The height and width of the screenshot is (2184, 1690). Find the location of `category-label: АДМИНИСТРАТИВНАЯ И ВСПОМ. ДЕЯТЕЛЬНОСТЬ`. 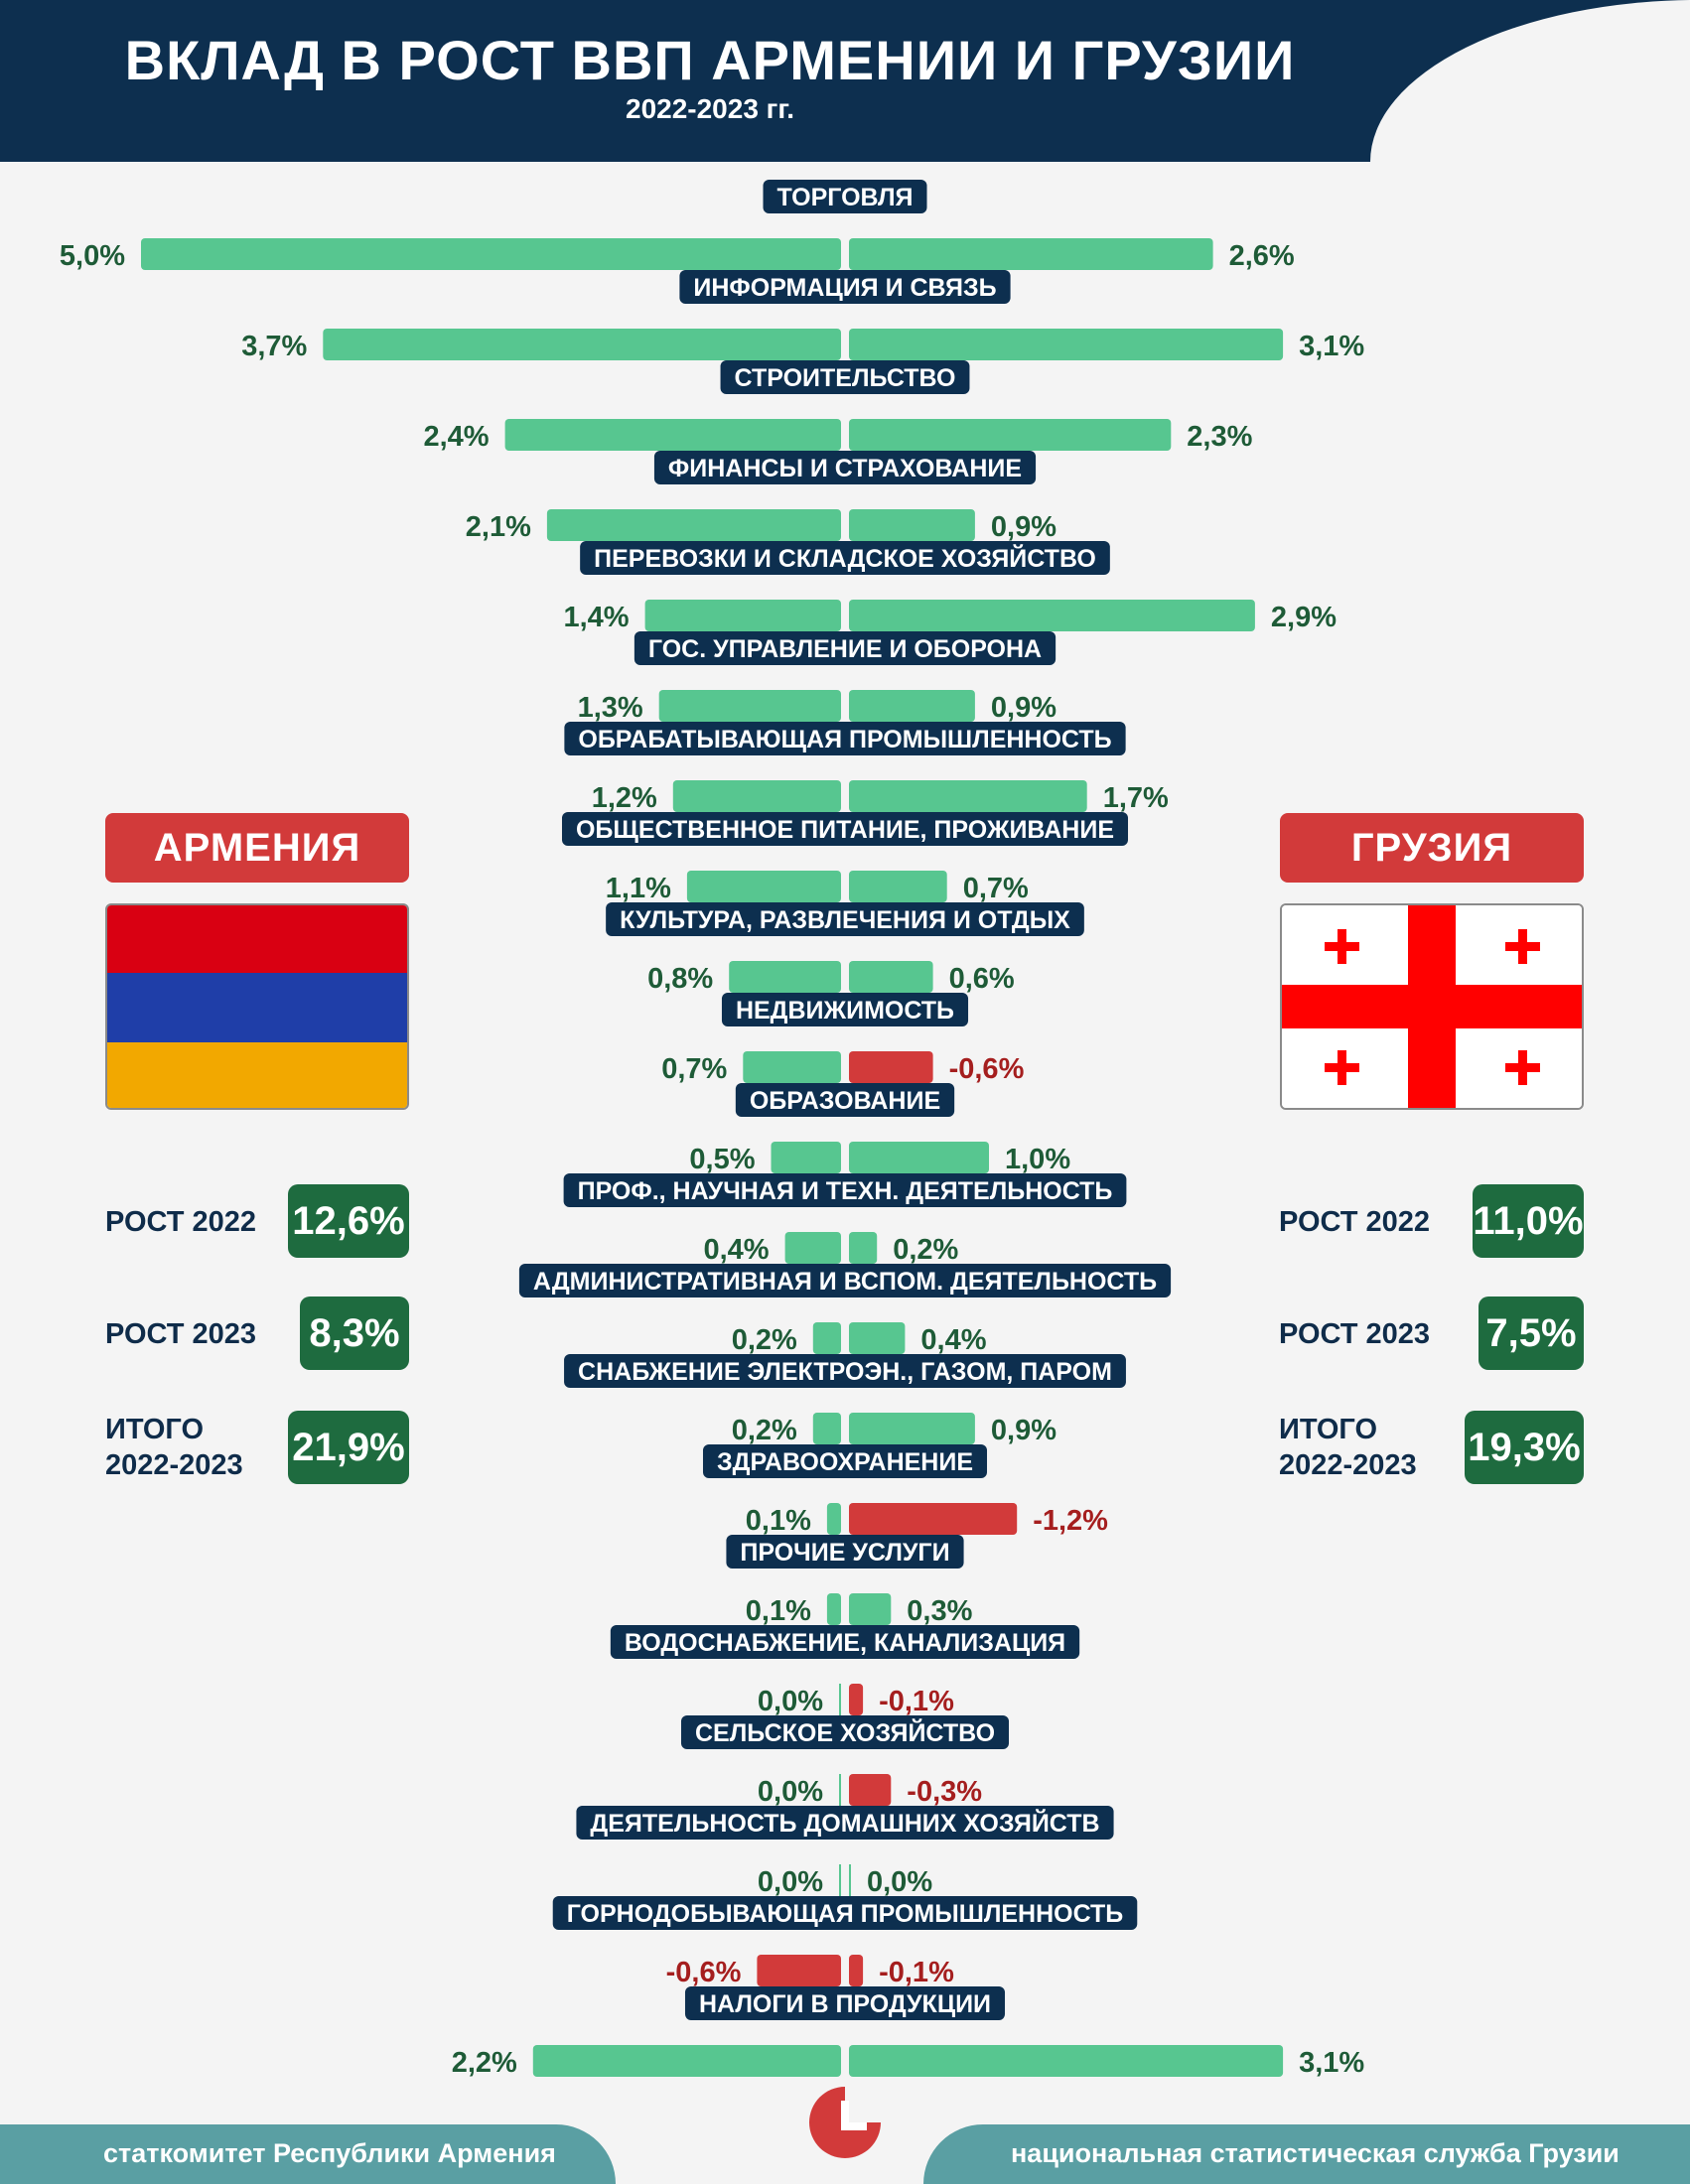

category-label: АДМИНИСТРАТИВНАЯ И ВСПОМ. ДЕЯТЕЛЬНОСТЬ is located at coordinates (845, 1282).